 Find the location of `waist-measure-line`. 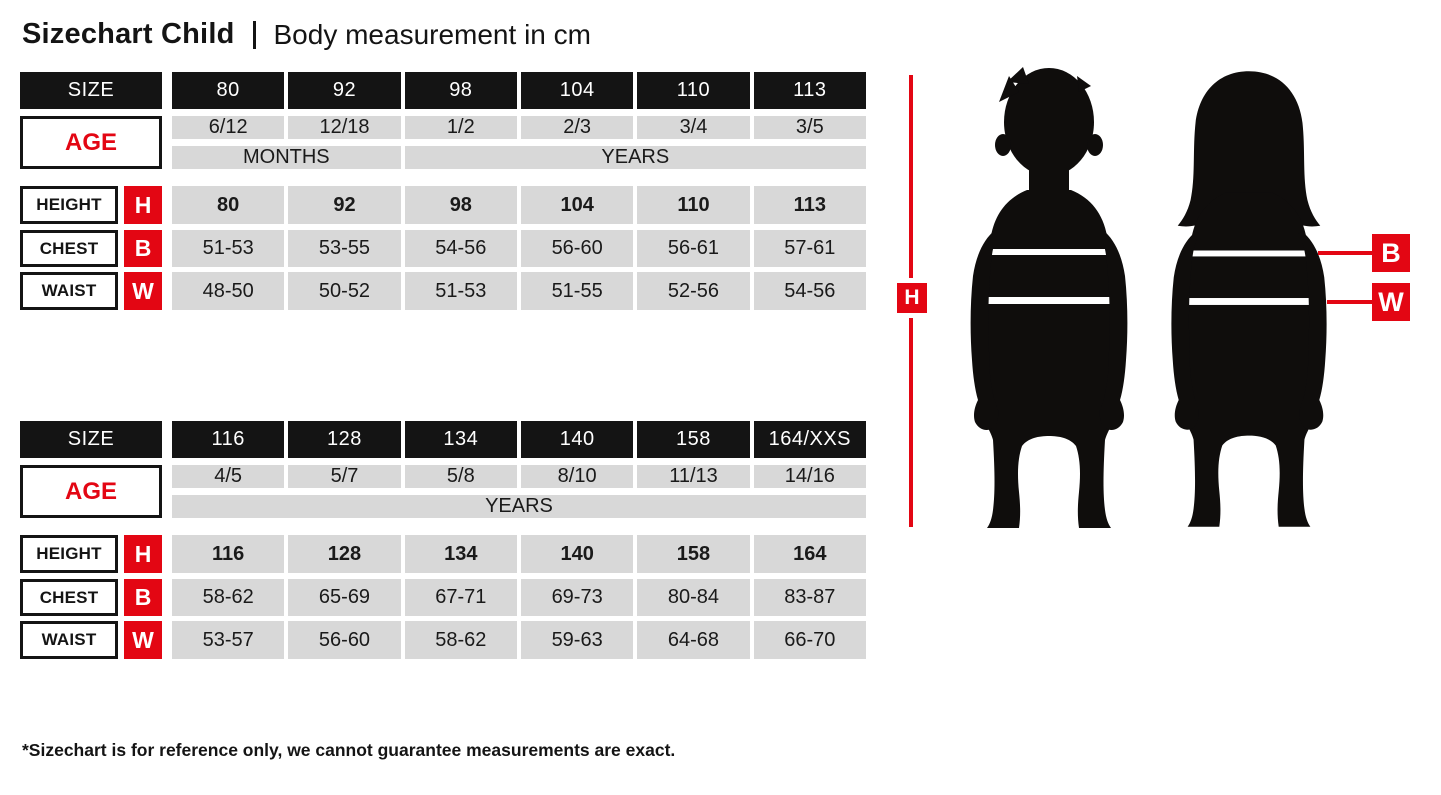

waist-measure-line is located at coordinates (1350, 302).